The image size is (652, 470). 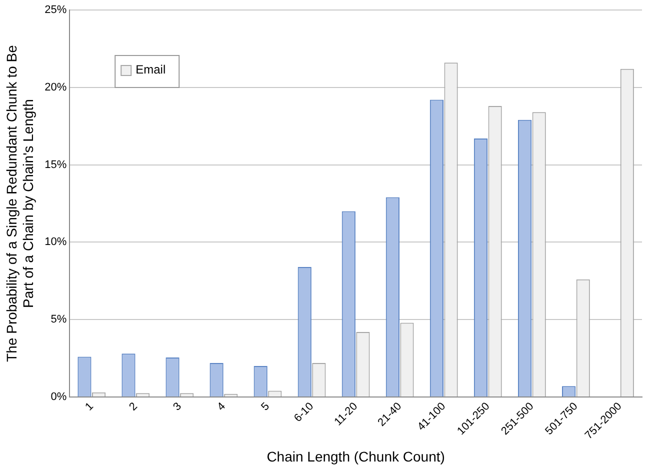 I want to click on x-tick-label: 3, so click(x=177, y=407).